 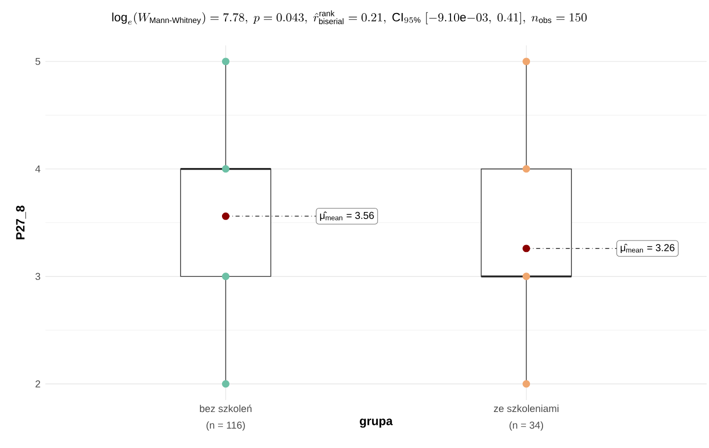 What do you see at coordinates (376, 423) in the screenshot?
I see `x-axis-title: grupa` at bounding box center [376, 423].